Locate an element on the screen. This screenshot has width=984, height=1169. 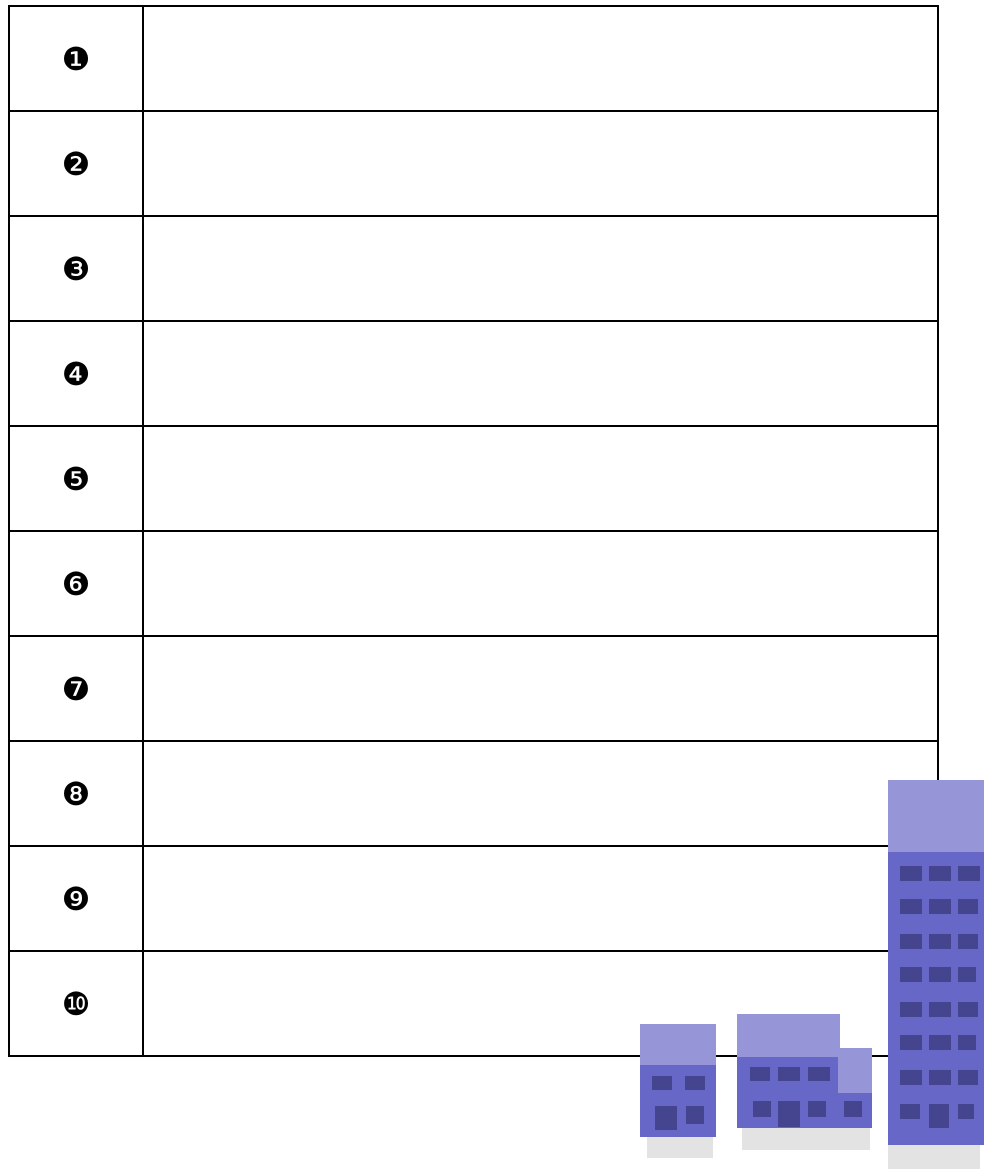
table-row: ❹ is located at coordinates (473, 373).